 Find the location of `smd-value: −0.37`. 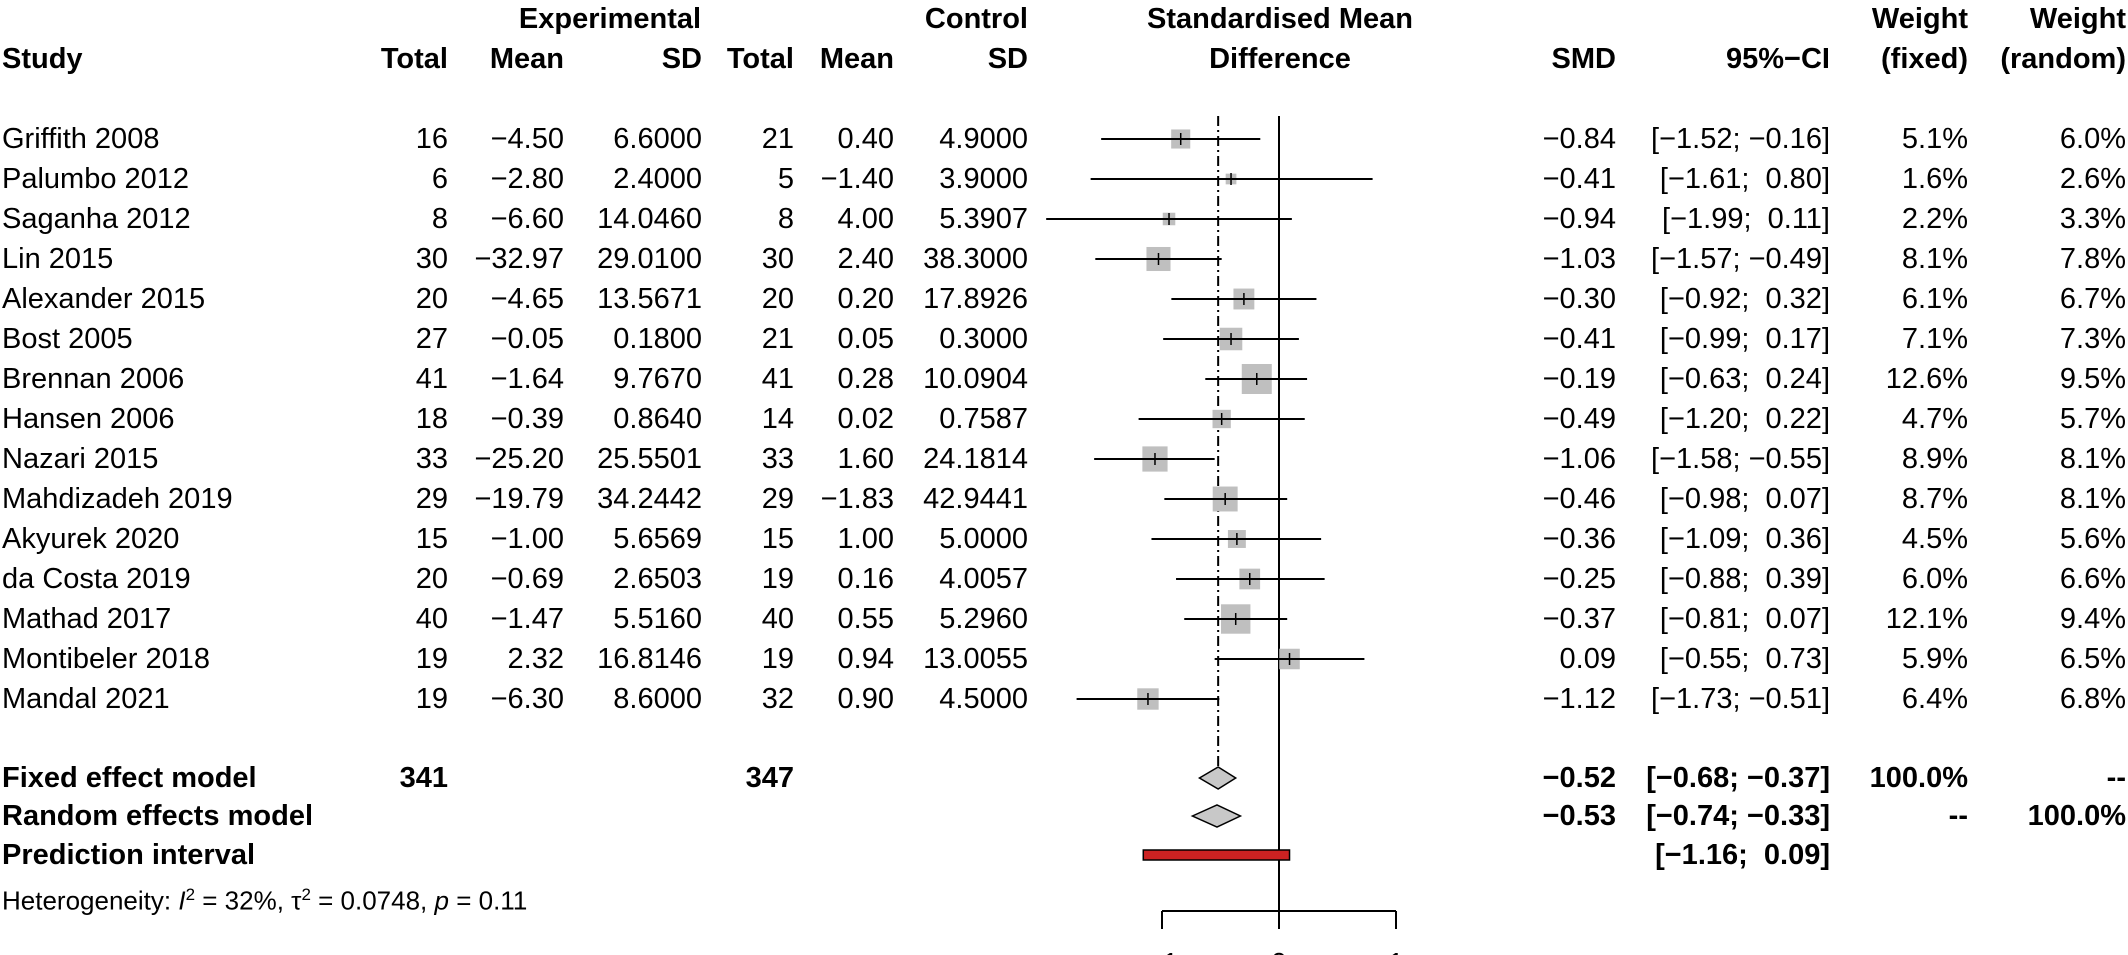

smd-value: −0.37 is located at coordinates (1579, 619).